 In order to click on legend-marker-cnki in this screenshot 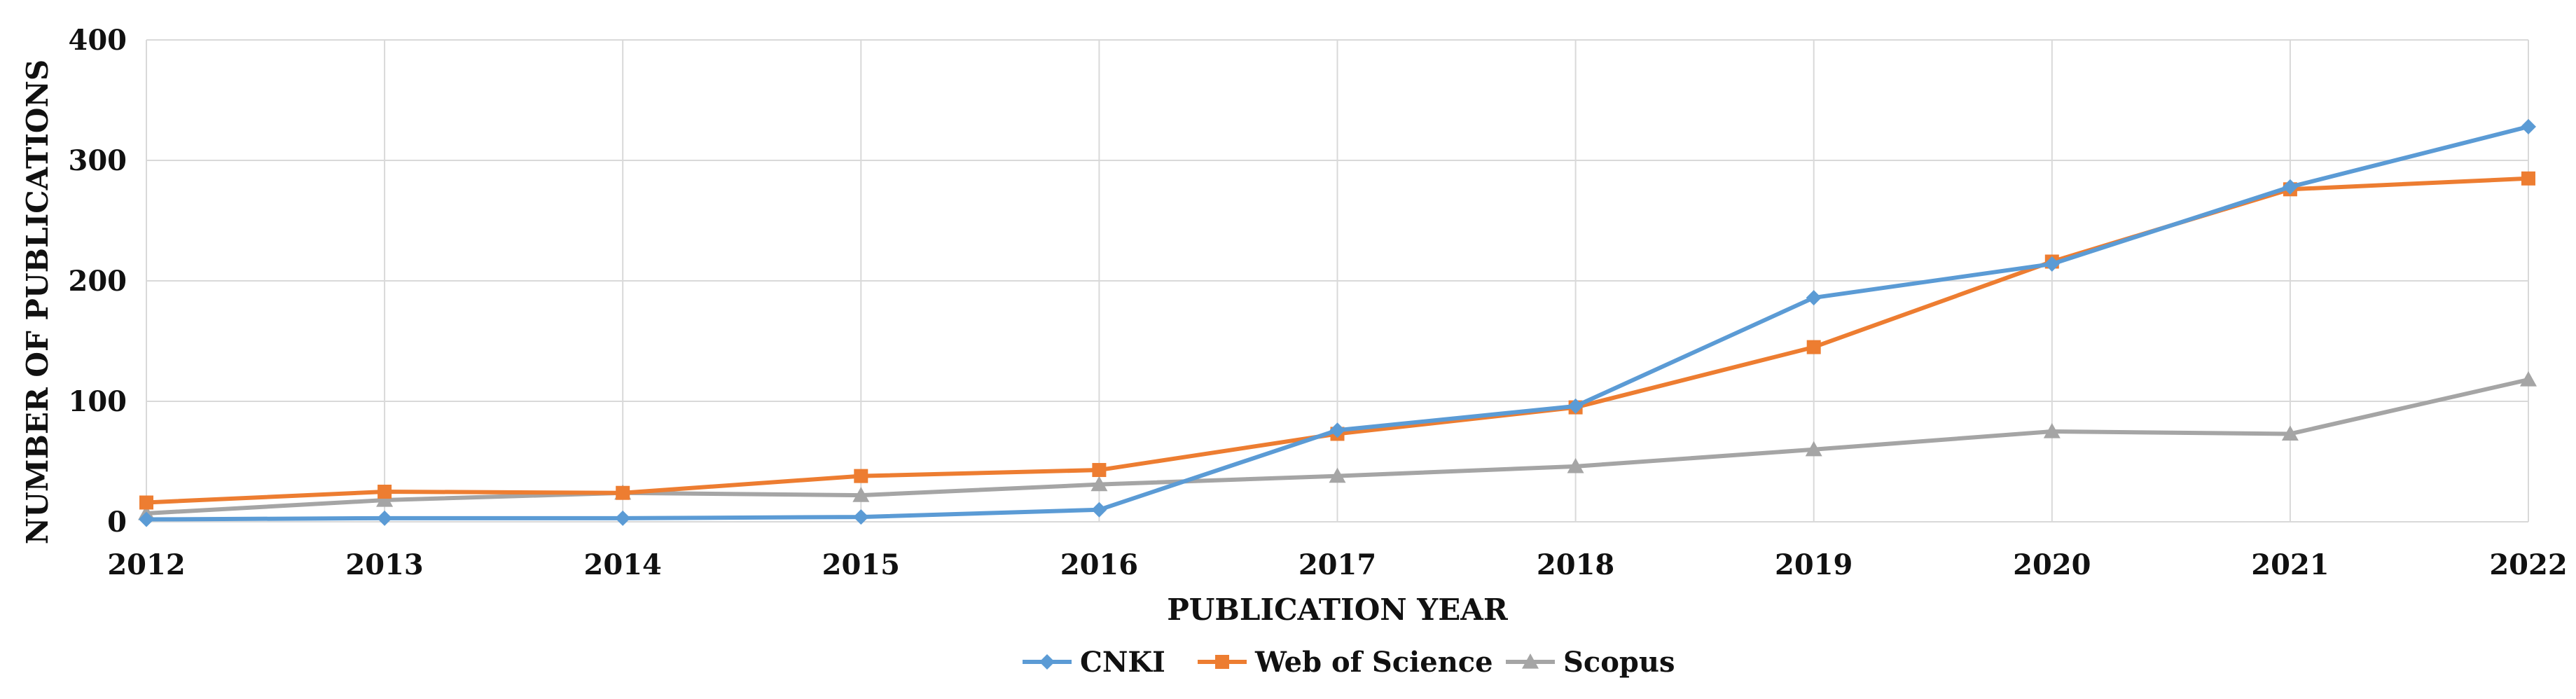, I will do `click(1047, 662)`.